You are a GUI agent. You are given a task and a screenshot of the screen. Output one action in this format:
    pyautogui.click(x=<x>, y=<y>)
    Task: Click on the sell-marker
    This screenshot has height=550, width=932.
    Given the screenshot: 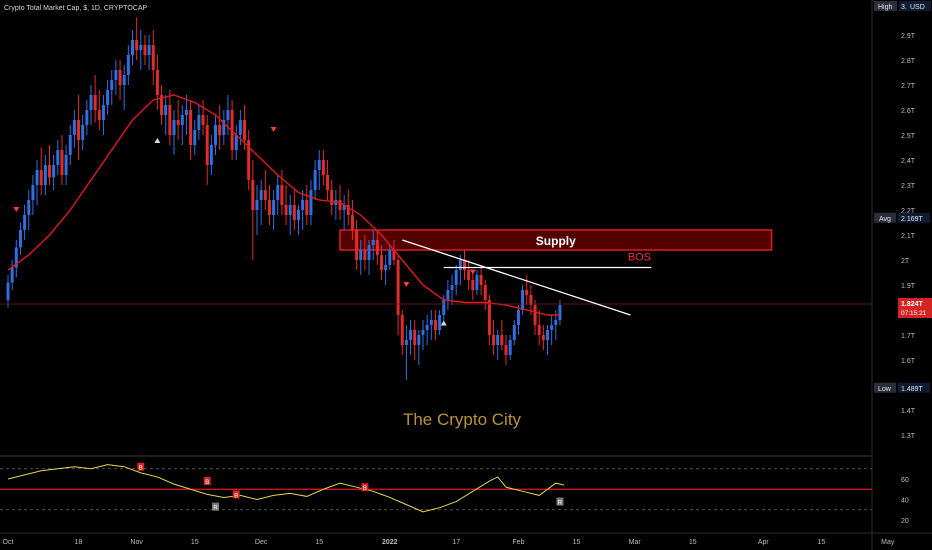 What is the action you would take?
    pyautogui.click(x=406, y=284)
    